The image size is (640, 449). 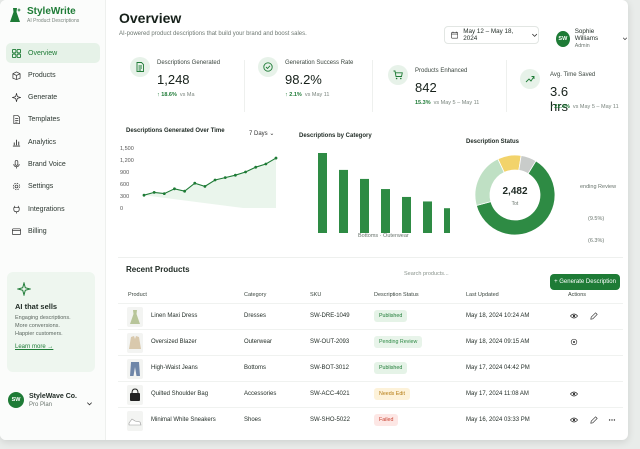 What do you see at coordinates (330, 316) in the screenshot?
I see `product-sku: SW-DRE-1049` at bounding box center [330, 316].